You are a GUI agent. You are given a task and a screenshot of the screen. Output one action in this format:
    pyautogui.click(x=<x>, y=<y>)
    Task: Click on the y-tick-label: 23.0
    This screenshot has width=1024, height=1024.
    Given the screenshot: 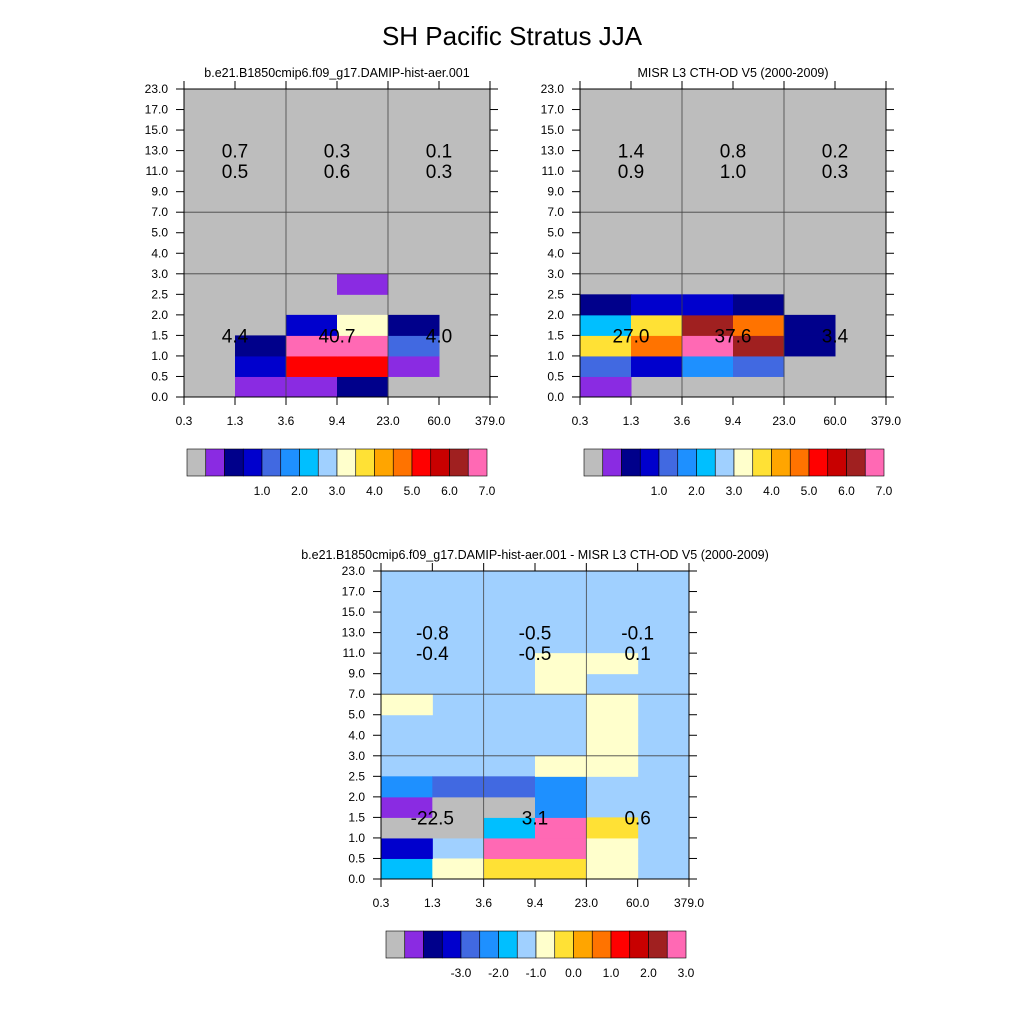 What is the action you would take?
    pyautogui.click(x=553, y=89)
    